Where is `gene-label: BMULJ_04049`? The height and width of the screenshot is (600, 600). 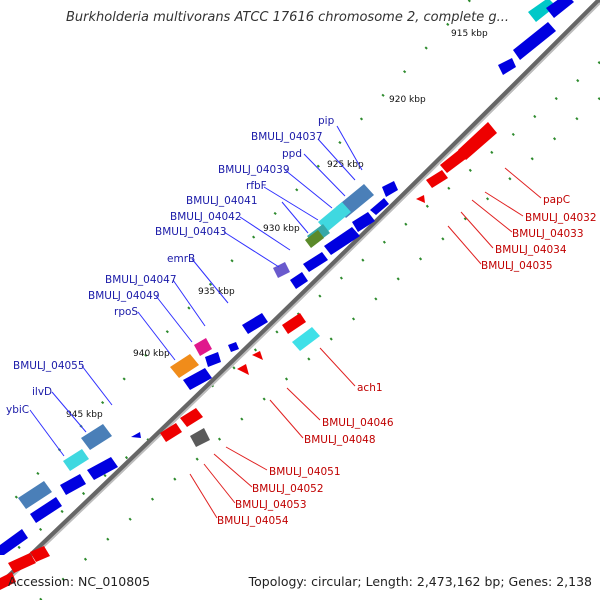 gene-label: BMULJ_04049 is located at coordinates (124, 296).